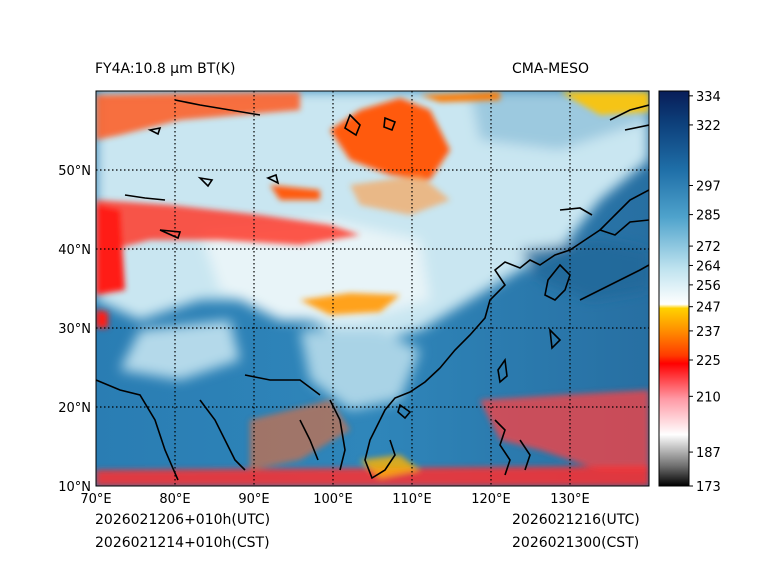  Describe the element at coordinates (95, 499) in the screenshot. I see `lon-label: 70°E` at that location.